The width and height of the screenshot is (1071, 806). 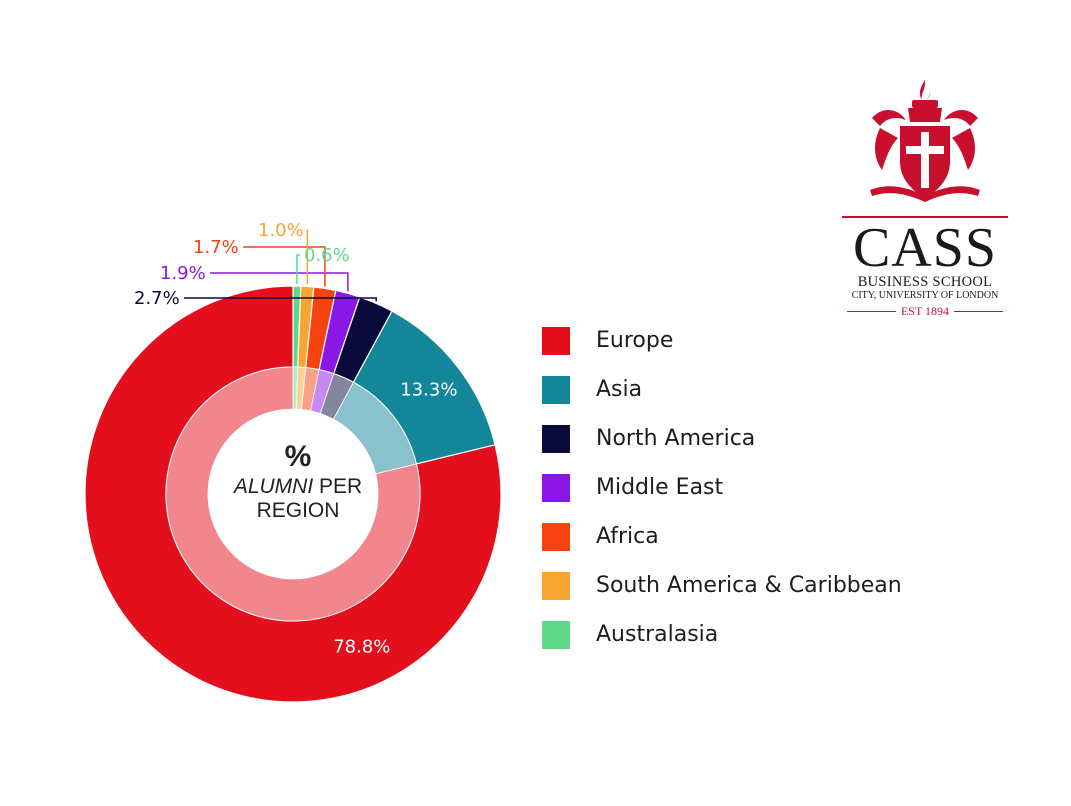 What do you see at coordinates (722, 340) in the screenshot?
I see `legend-item-europe: Europe` at bounding box center [722, 340].